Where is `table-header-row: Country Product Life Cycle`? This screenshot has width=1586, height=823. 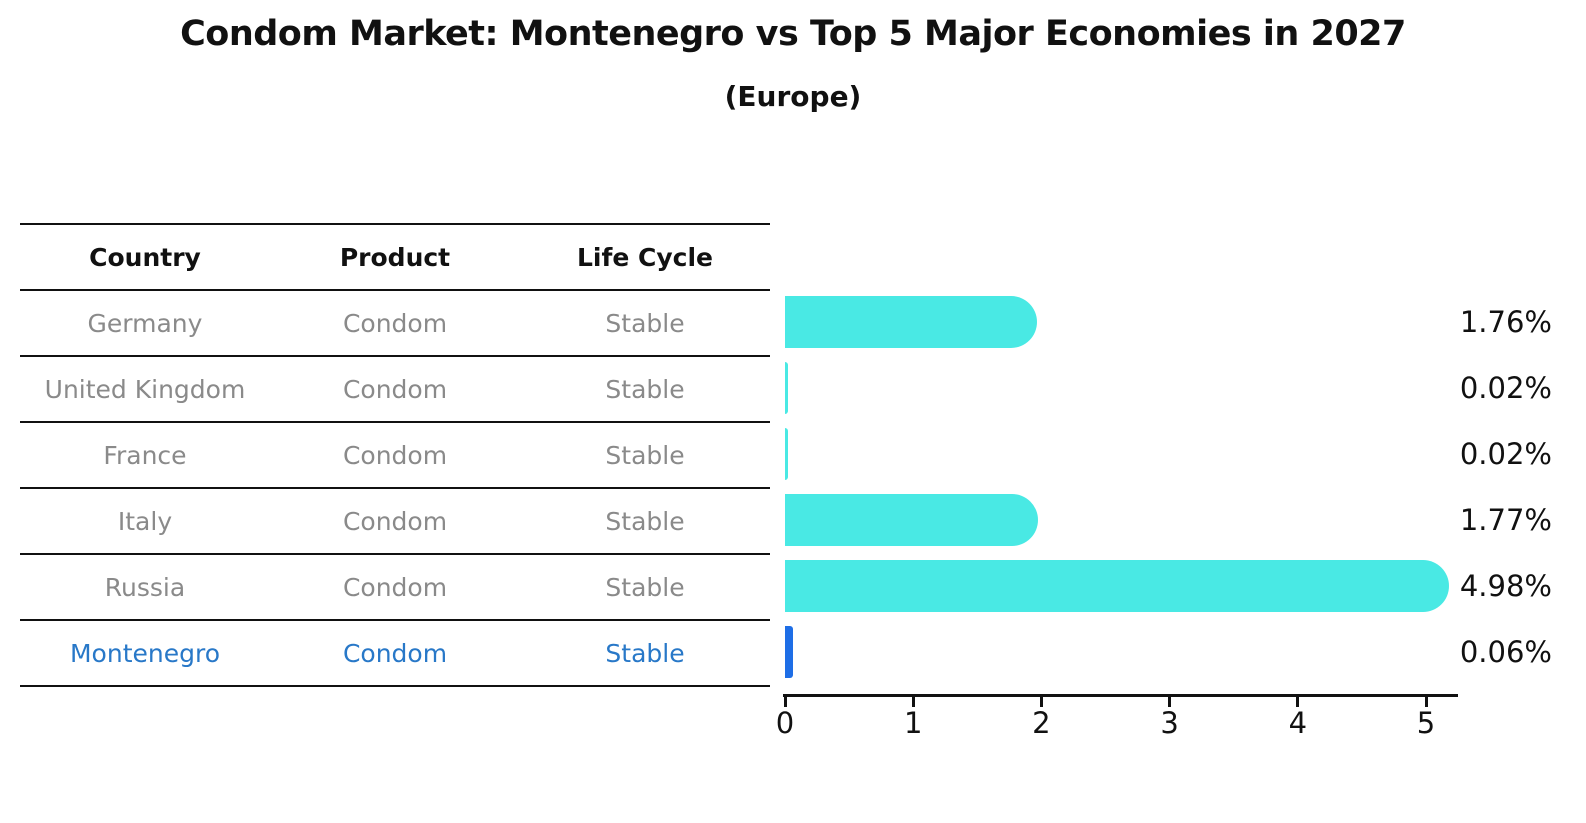 table-header-row: Country Product Life Cycle is located at coordinates (395, 258).